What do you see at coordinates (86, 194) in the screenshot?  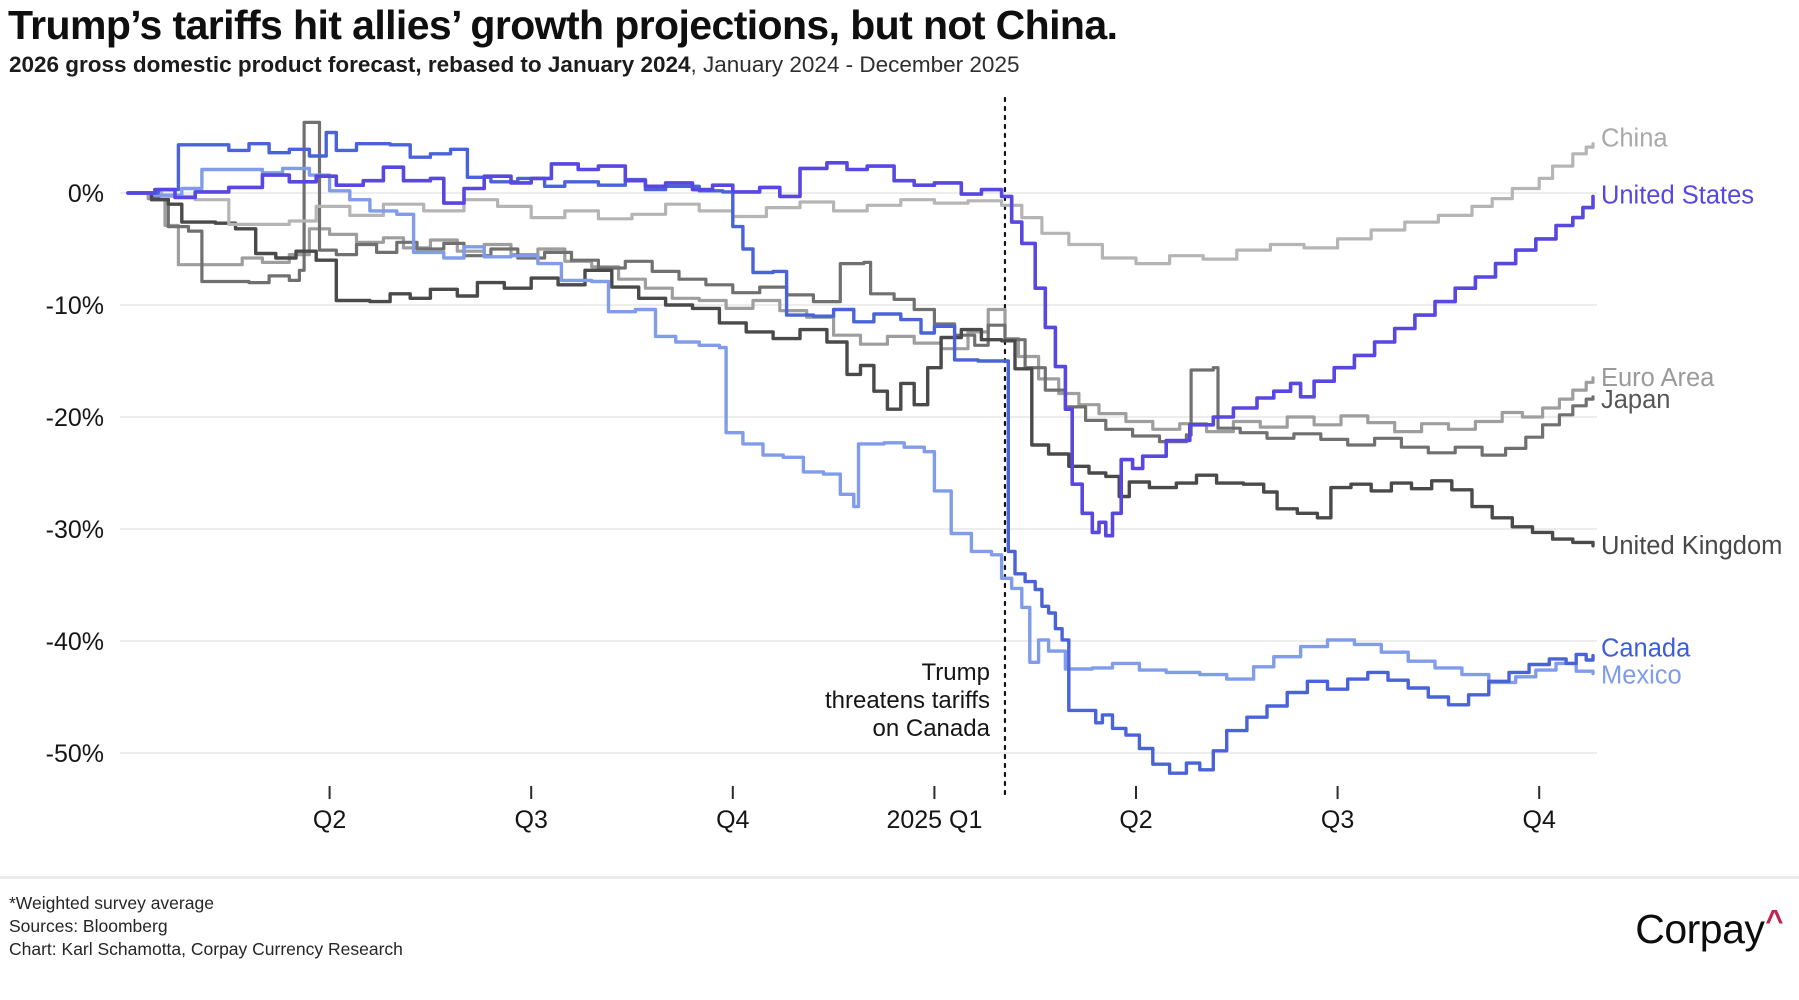 I see `y-axis-label: 0%` at bounding box center [86, 194].